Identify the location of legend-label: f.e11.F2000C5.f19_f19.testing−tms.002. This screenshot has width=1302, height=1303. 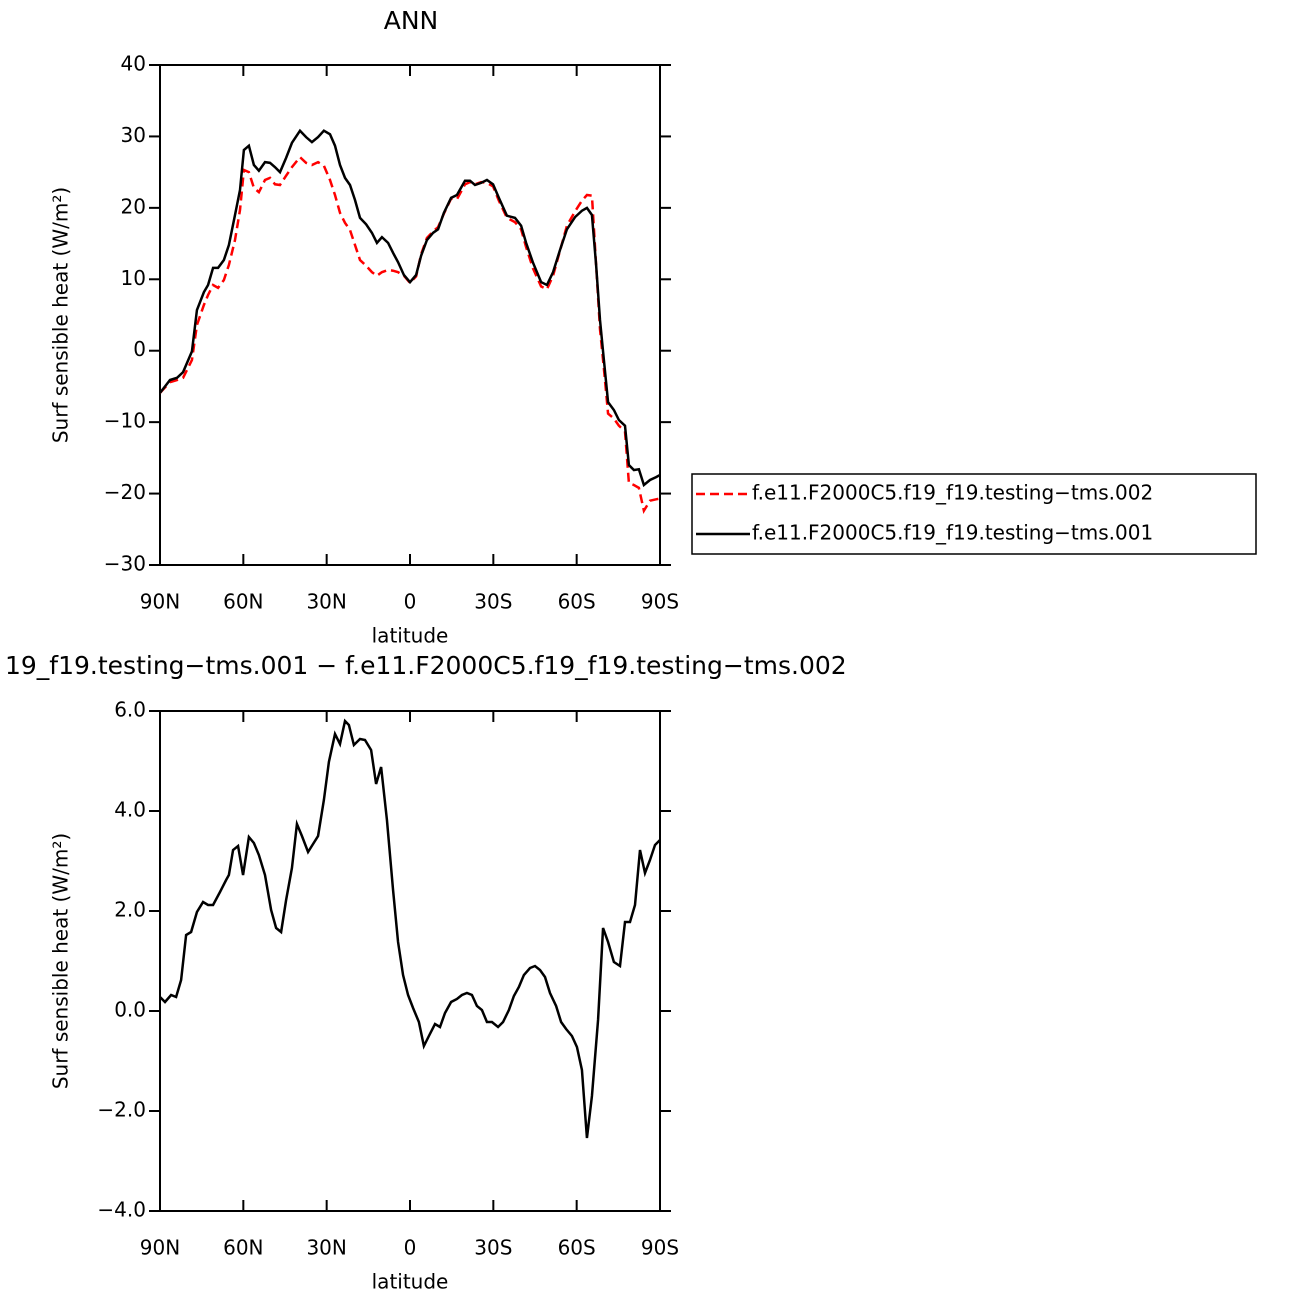
(952, 493).